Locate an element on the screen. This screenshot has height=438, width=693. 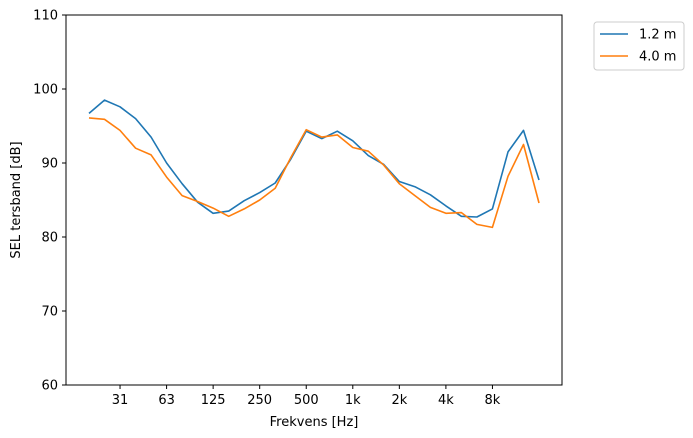
x-tick-label: 31 is located at coordinates (120, 400).